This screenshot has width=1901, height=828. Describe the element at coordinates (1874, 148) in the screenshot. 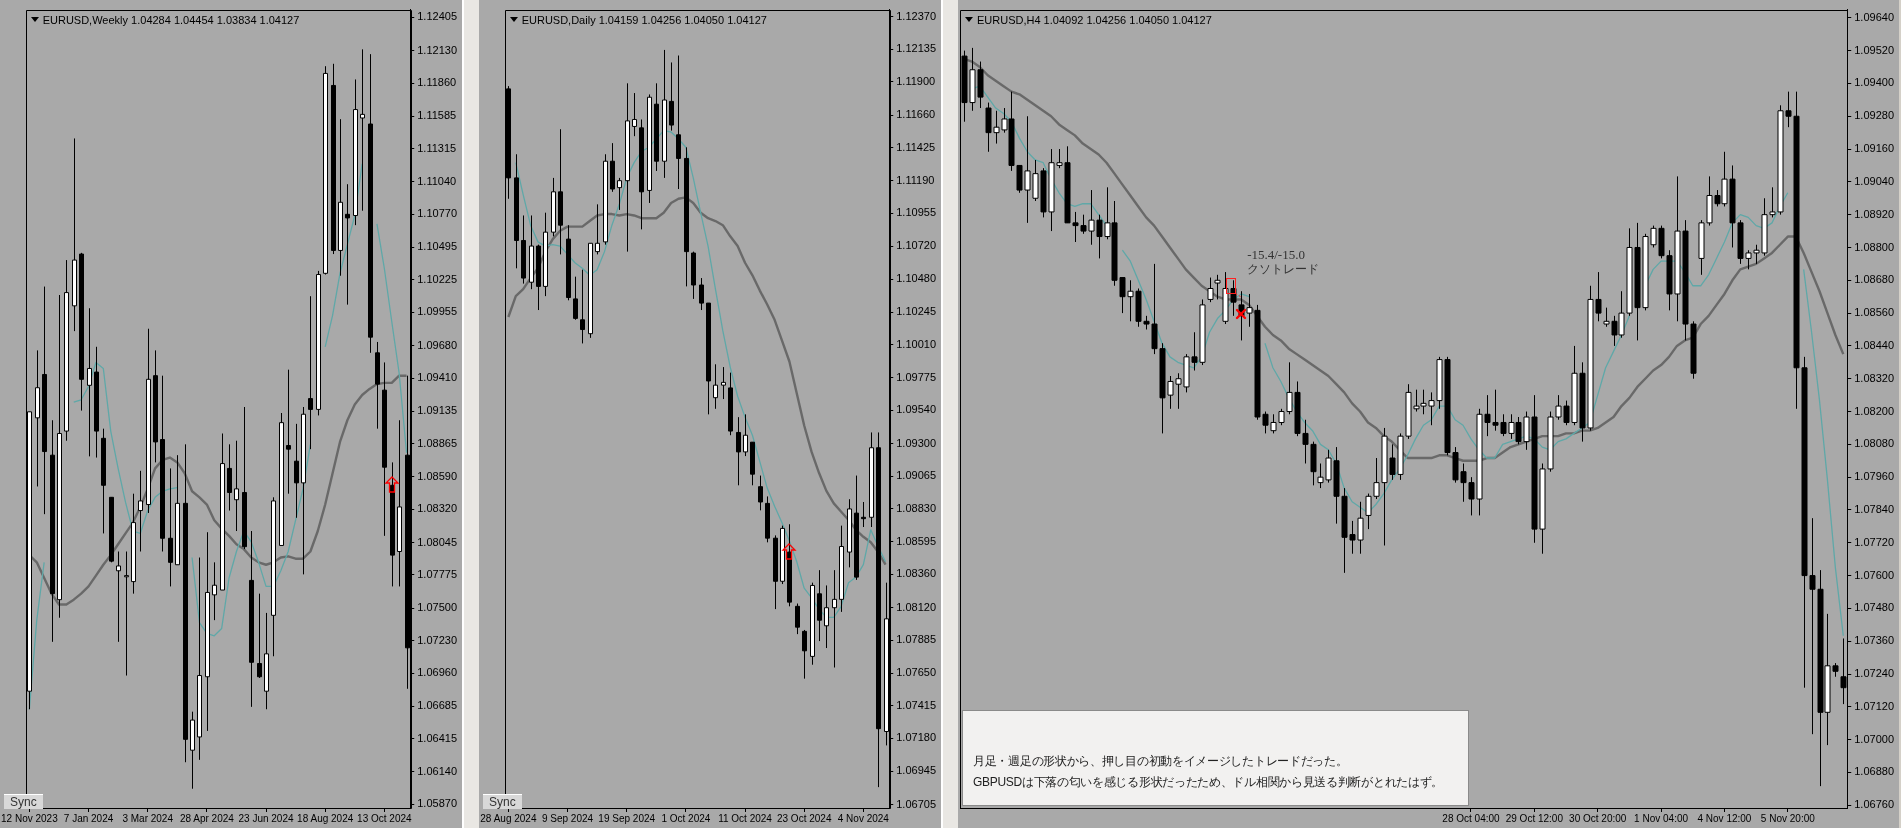

I see `y-tick-label: 1.09160` at that location.